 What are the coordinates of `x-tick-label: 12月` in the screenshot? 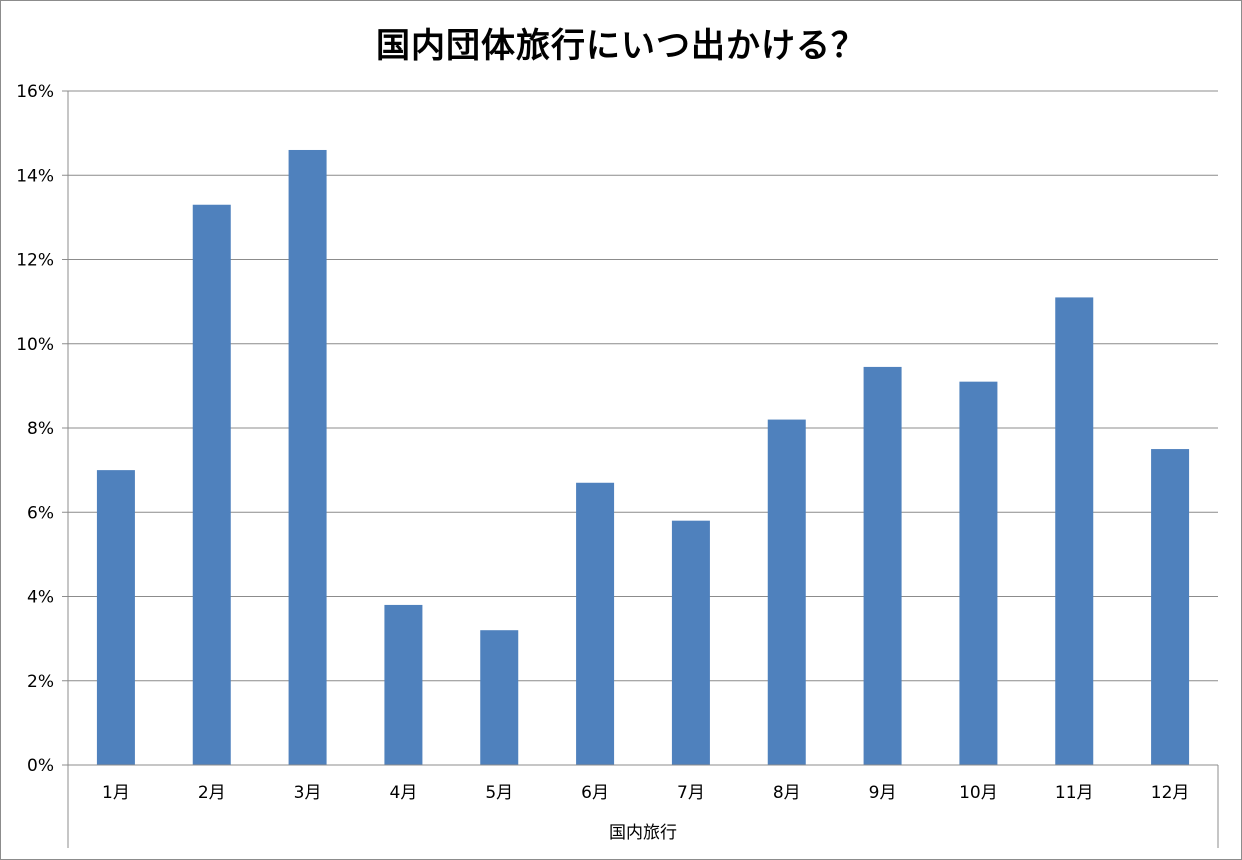 It's located at (1170, 793).